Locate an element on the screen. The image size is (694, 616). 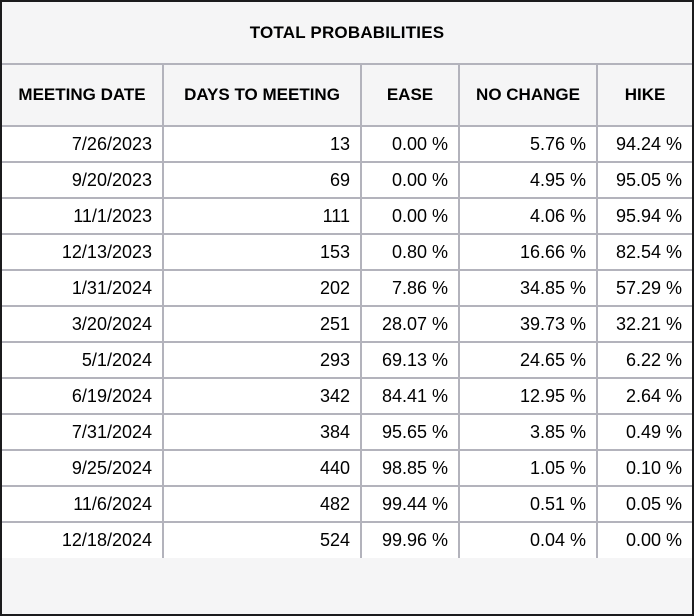
ease-cell: 0.80 % is located at coordinates (410, 252).